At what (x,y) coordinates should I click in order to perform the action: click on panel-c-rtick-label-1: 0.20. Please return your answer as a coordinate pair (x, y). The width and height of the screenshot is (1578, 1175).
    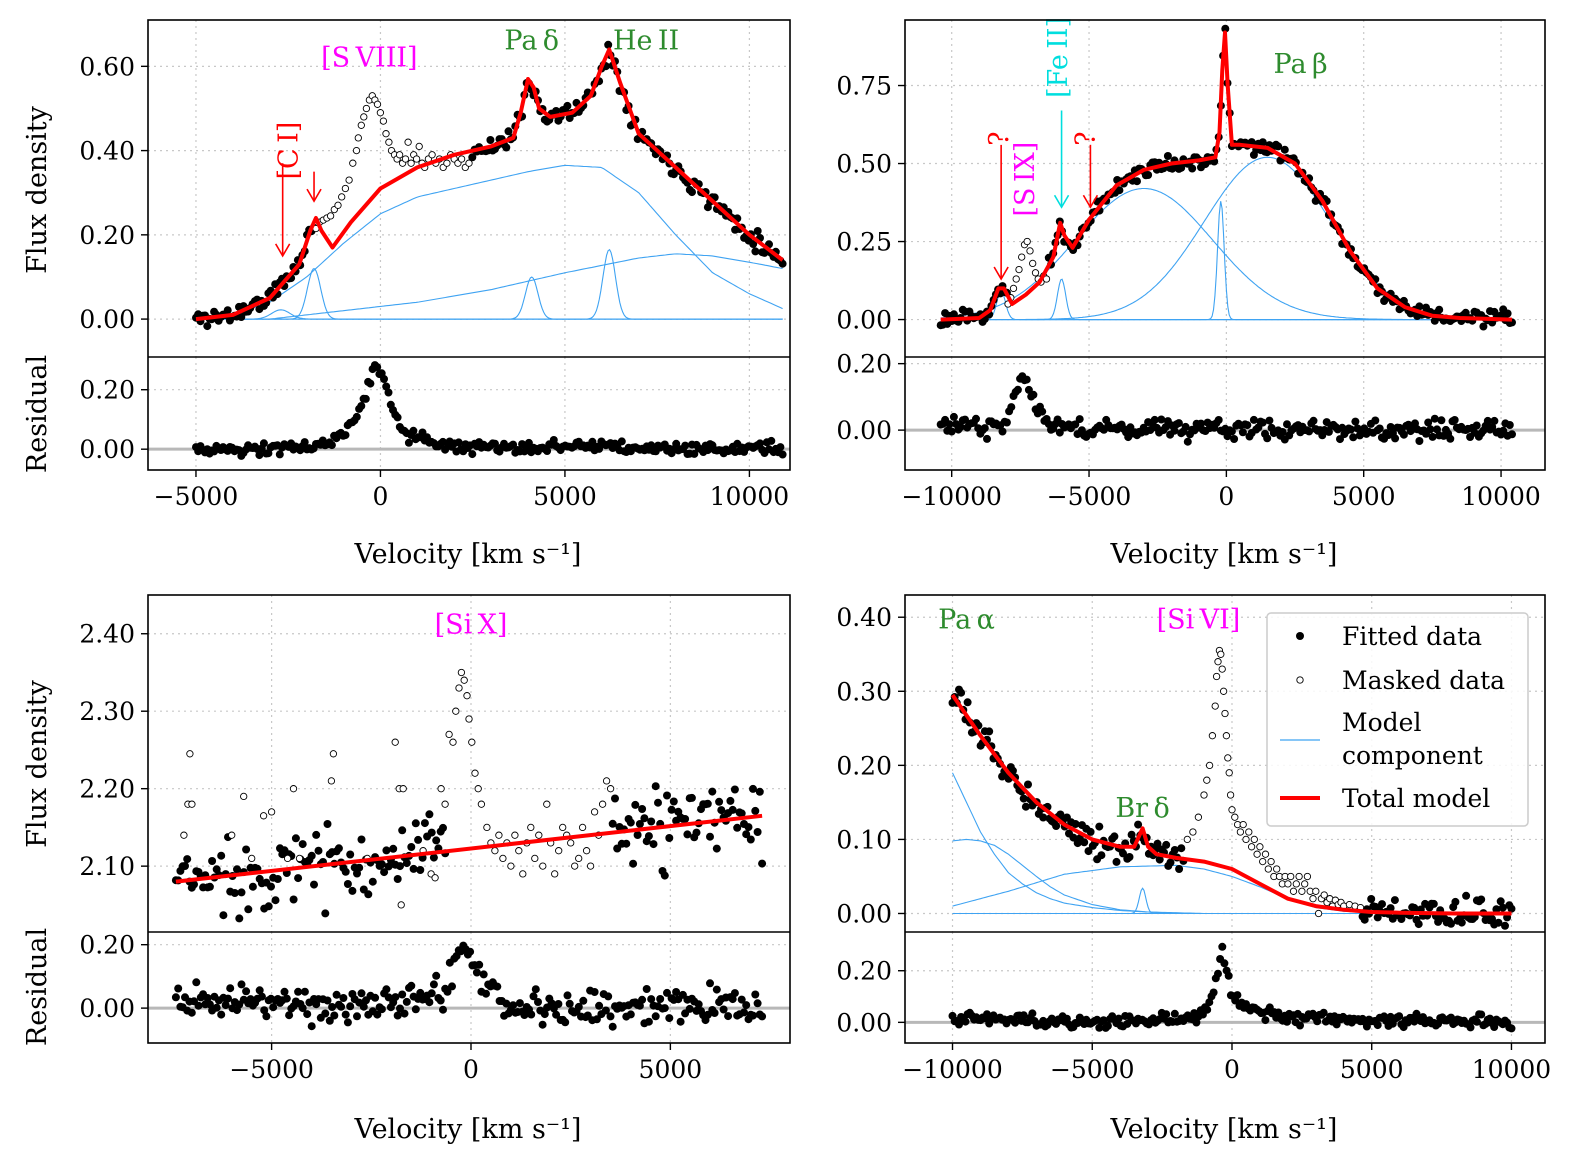
    Looking at the image, I should click on (107, 945).